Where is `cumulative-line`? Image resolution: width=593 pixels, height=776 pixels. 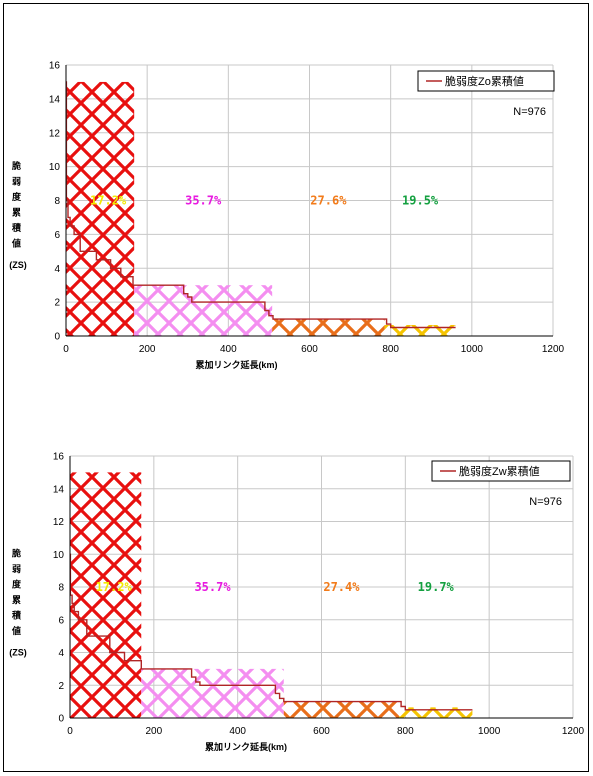 cumulative-line is located at coordinates (271, 632).